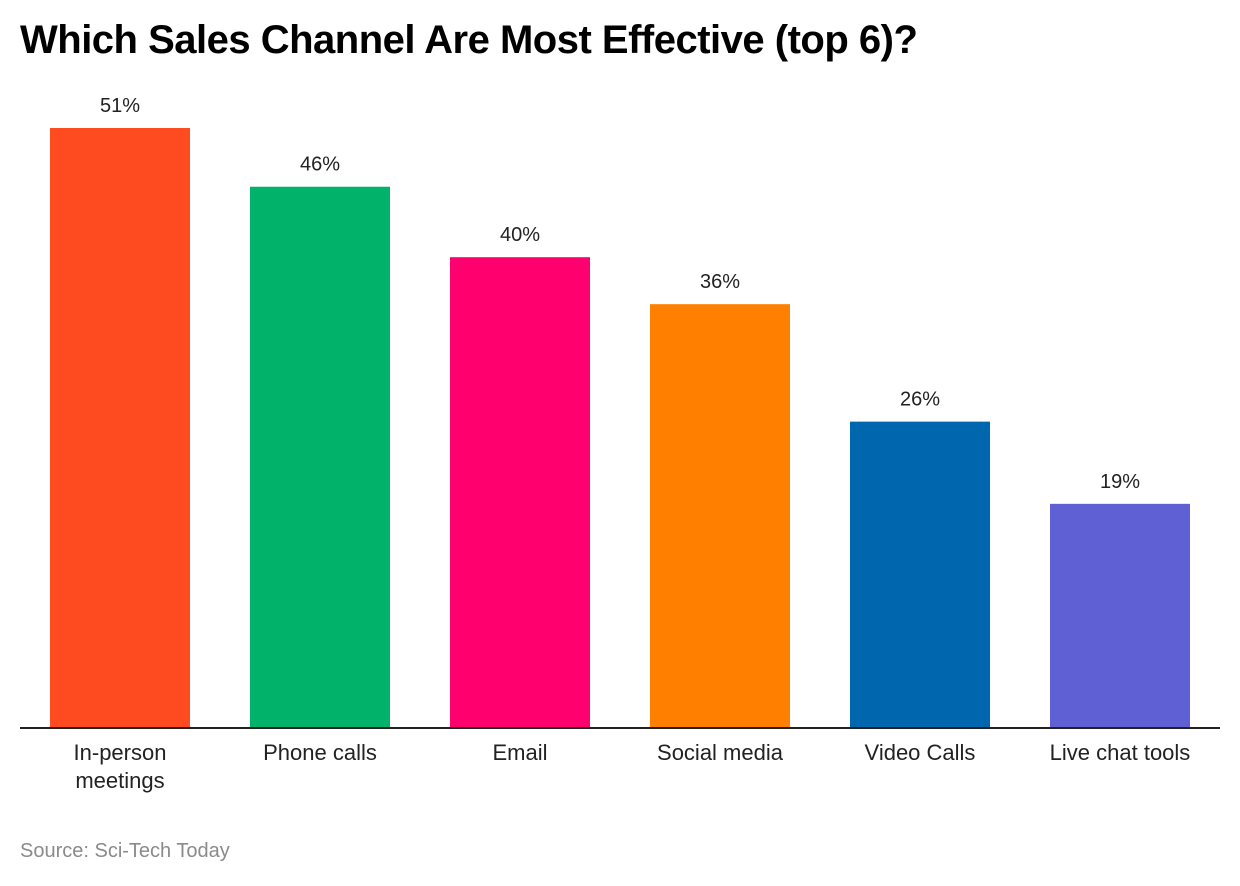  What do you see at coordinates (519, 752) in the screenshot?
I see `x-tick-label: Email` at bounding box center [519, 752].